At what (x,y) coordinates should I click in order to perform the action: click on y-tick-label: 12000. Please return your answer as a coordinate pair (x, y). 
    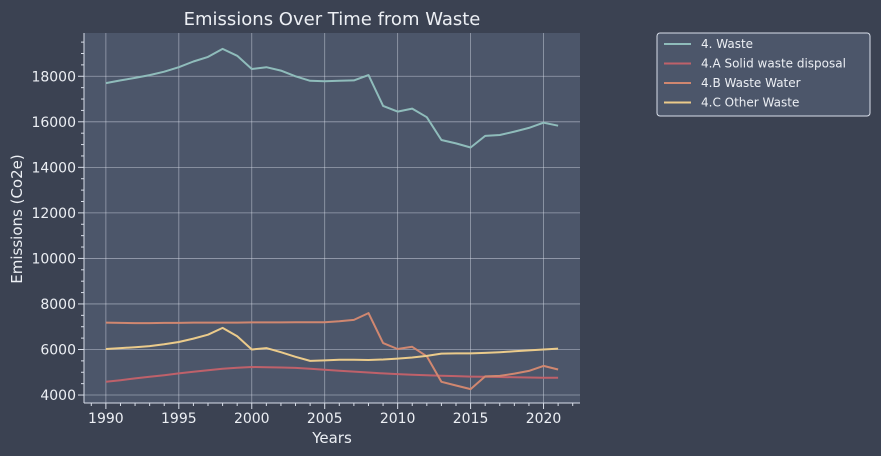
    Looking at the image, I should click on (53, 214).